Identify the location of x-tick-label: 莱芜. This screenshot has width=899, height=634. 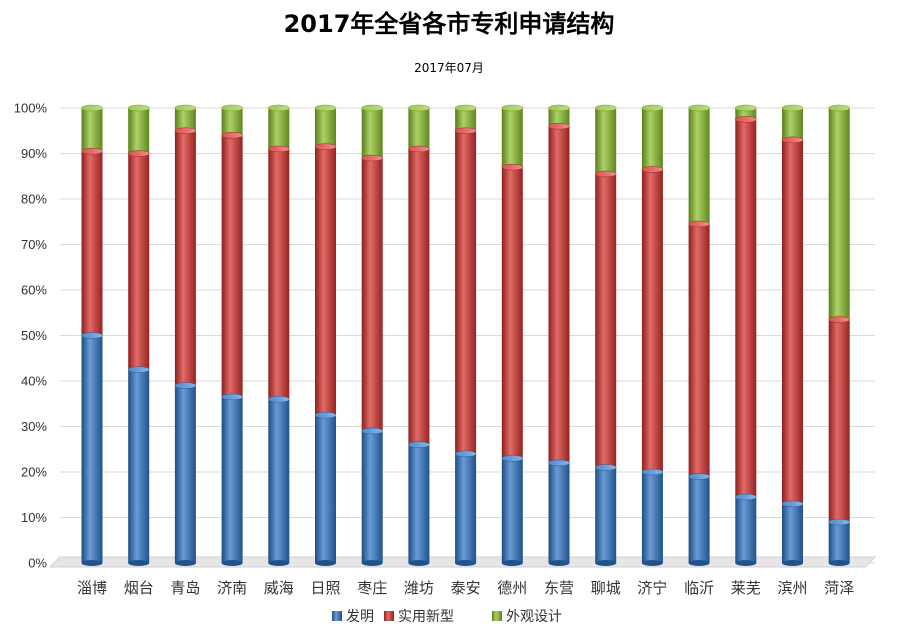
(746, 588).